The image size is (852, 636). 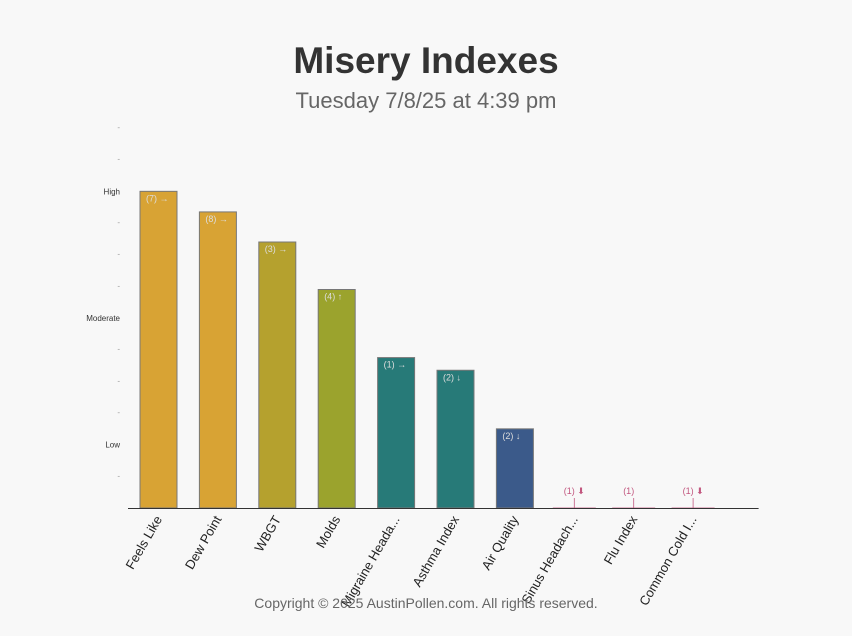 I want to click on x-category-label: Molds, so click(x=328, y=532).